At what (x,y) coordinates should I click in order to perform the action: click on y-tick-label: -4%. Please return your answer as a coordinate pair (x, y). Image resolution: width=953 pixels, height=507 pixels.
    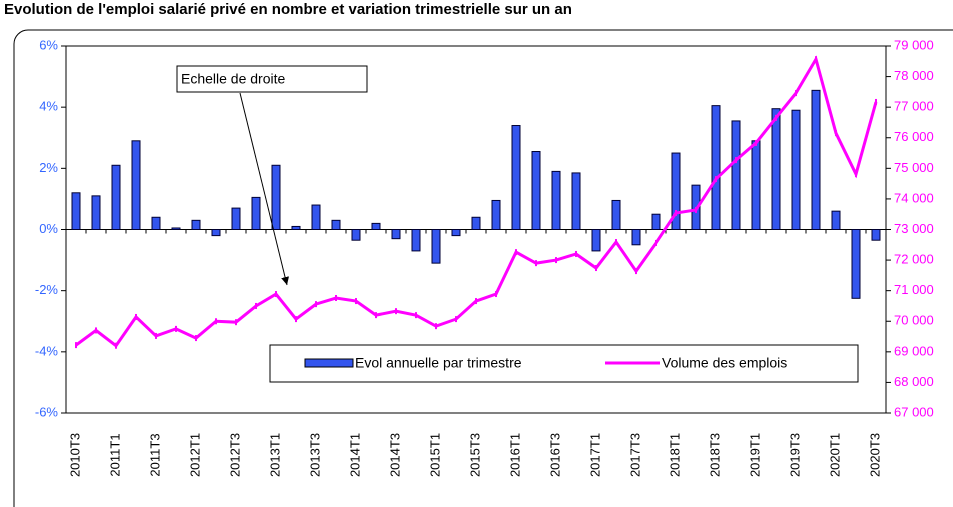
    Looking at the image, I should click on (47, 350).